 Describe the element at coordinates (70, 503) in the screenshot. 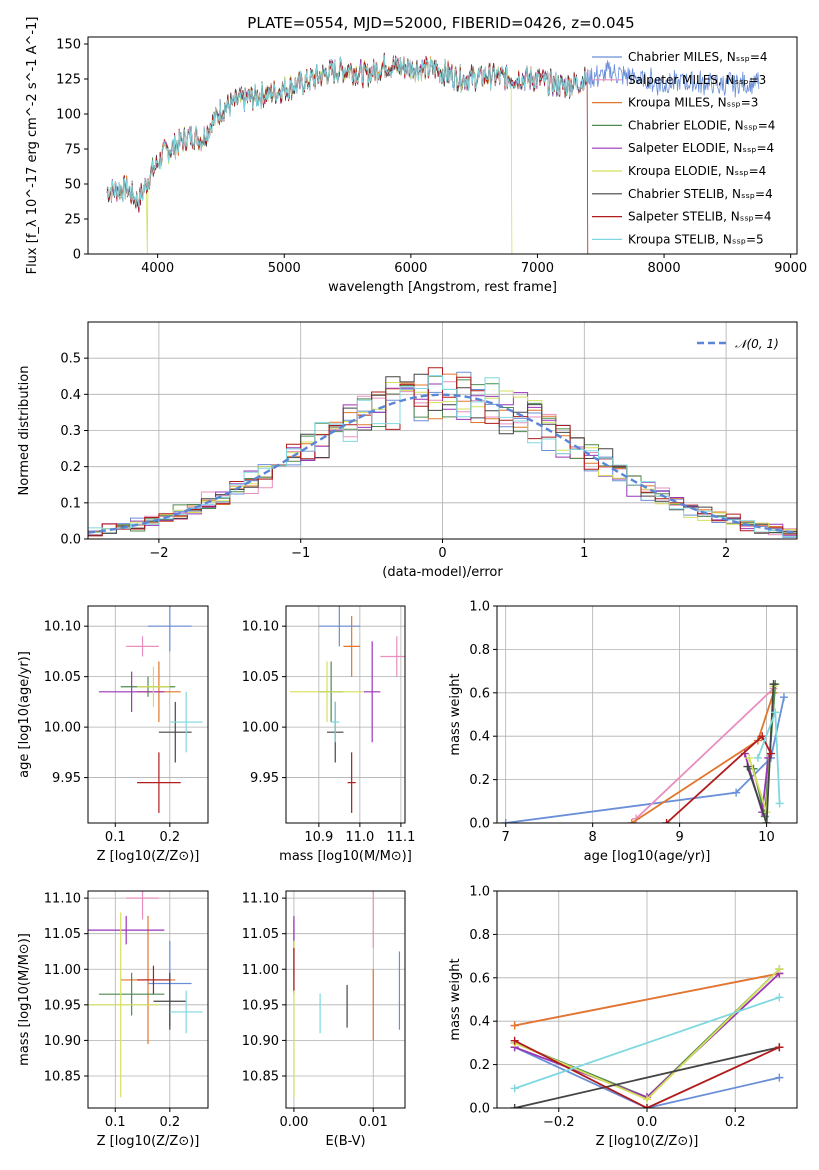

I see `y-tick-label: 0.1` at that location.